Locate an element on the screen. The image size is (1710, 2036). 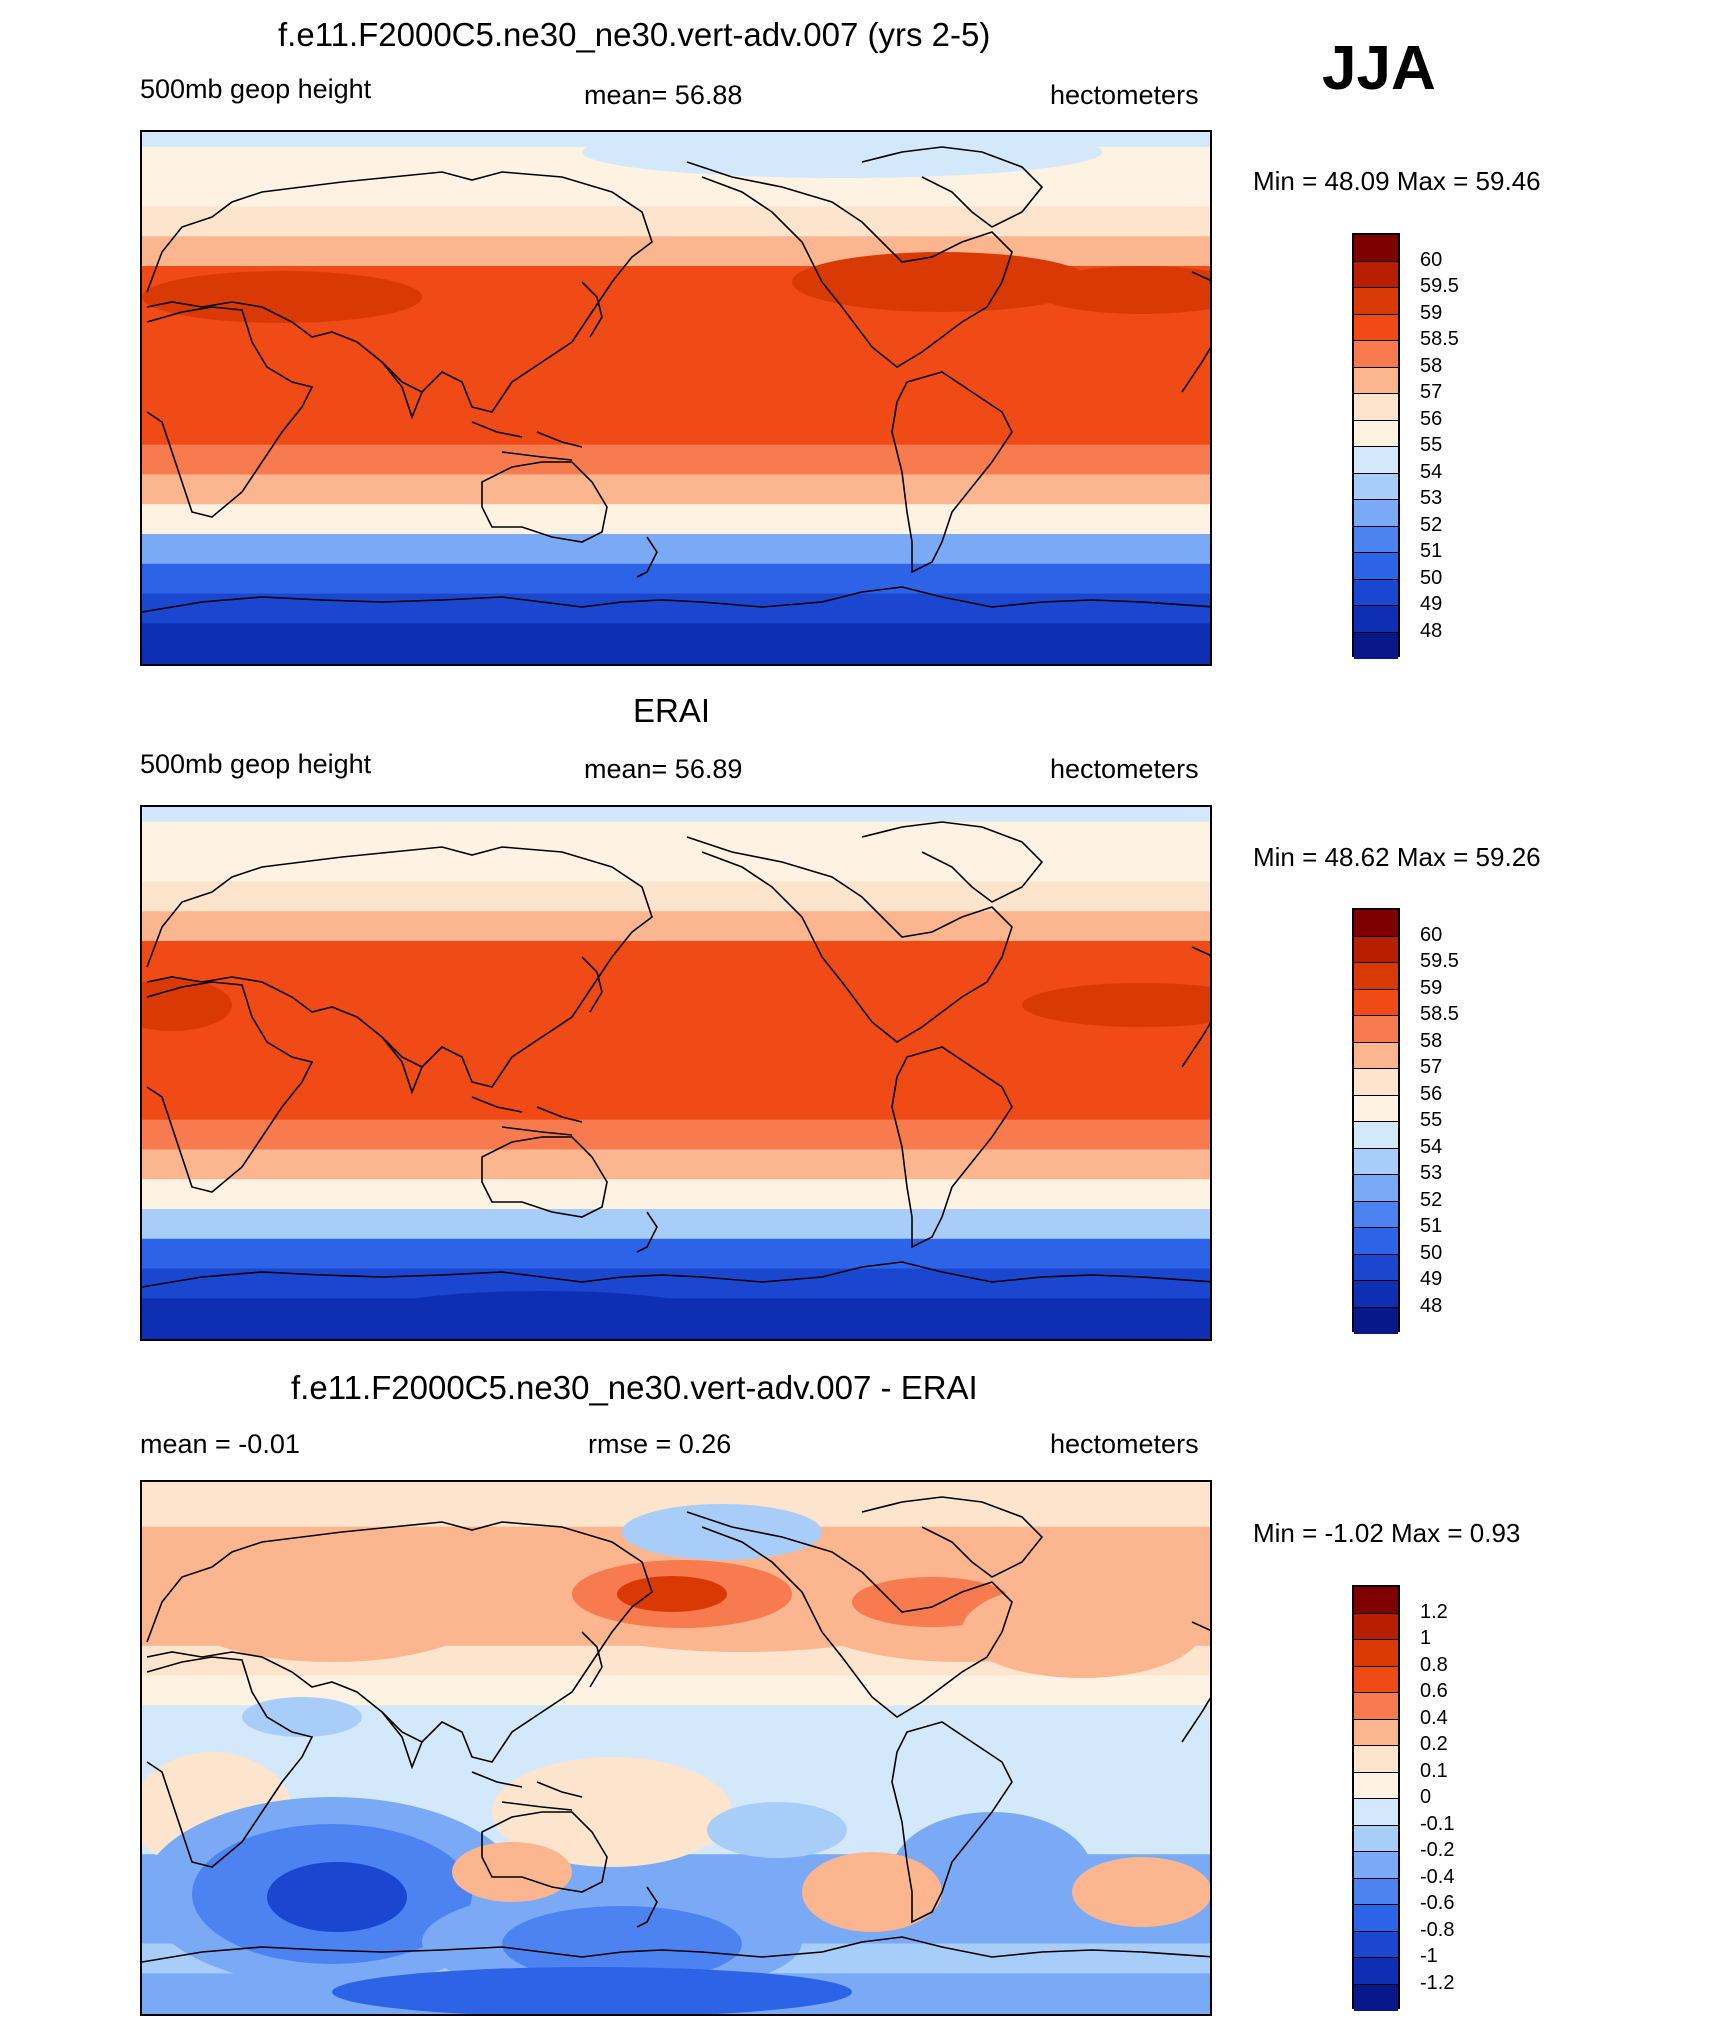
panel1-units-label: hectometers is located at coordinates (1124, 95).